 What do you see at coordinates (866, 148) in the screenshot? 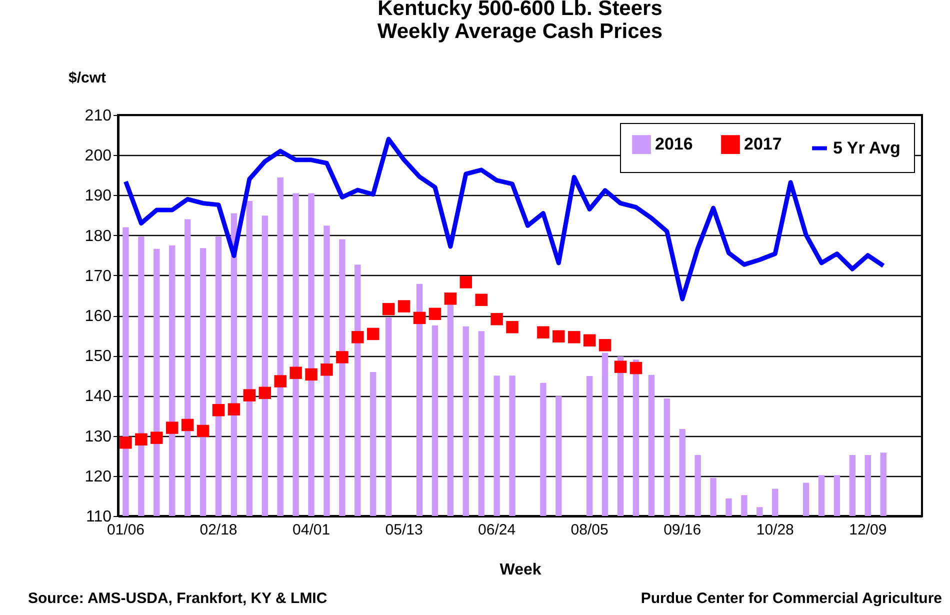
I see `legend-label: 5 Yr Avg` at bounding box center [866, 148].